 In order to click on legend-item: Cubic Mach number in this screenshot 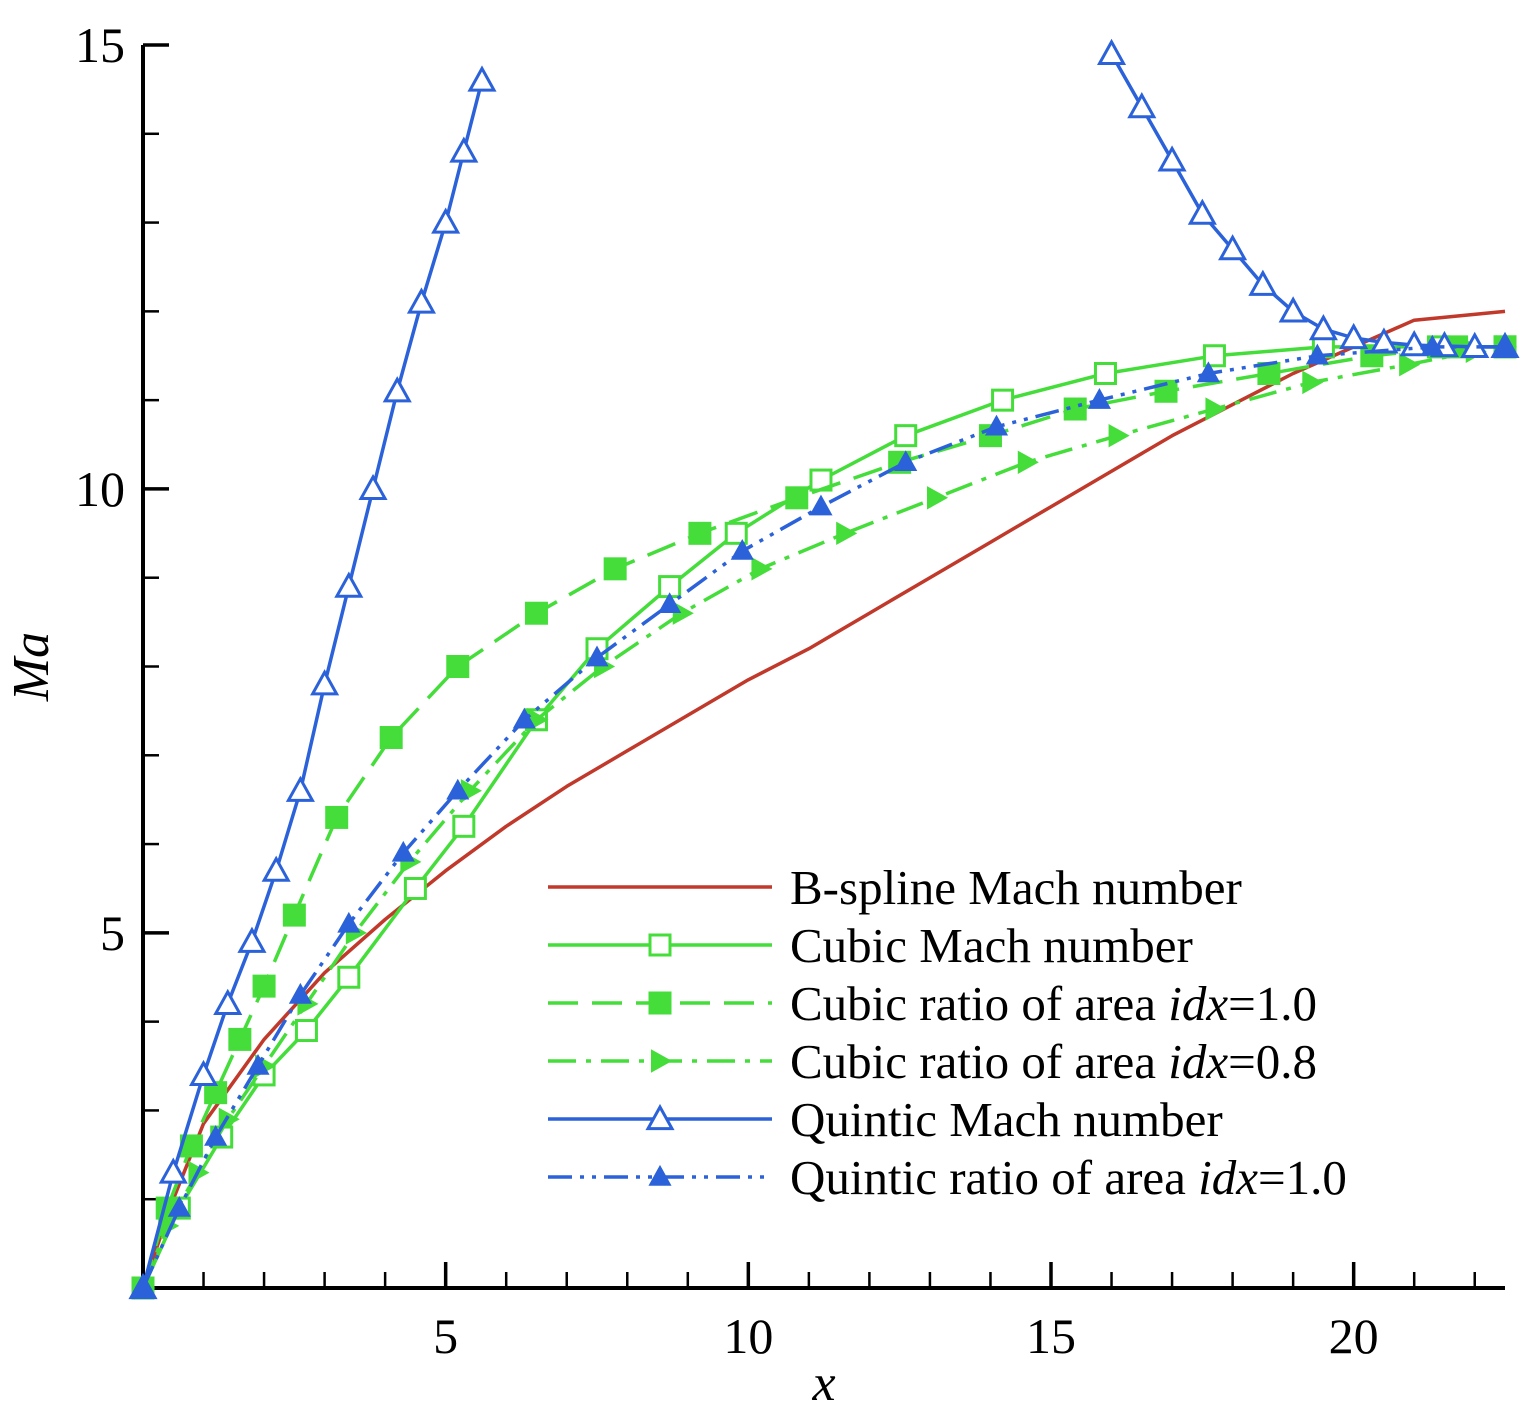, I will do `click(870, 945)`.